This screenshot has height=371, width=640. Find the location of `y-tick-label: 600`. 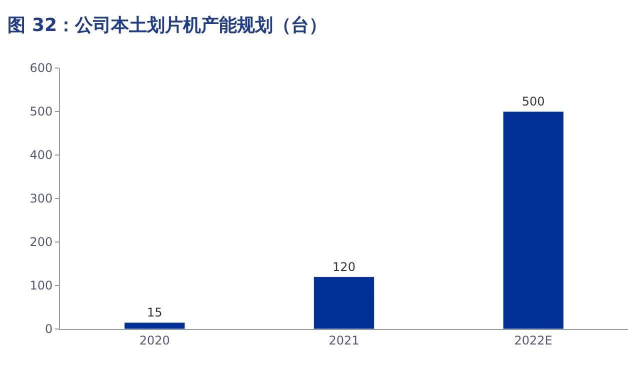

y-tick-label: 600 is located at coordinates (41, 68).